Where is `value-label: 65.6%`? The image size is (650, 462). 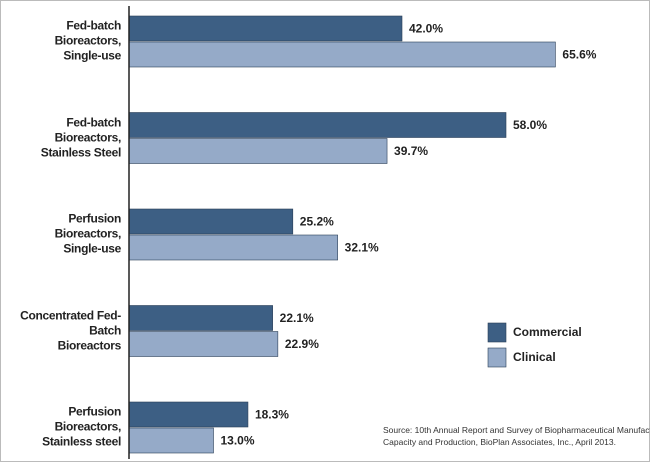 value-label: 65.6% is located at coordinates (579, 55).